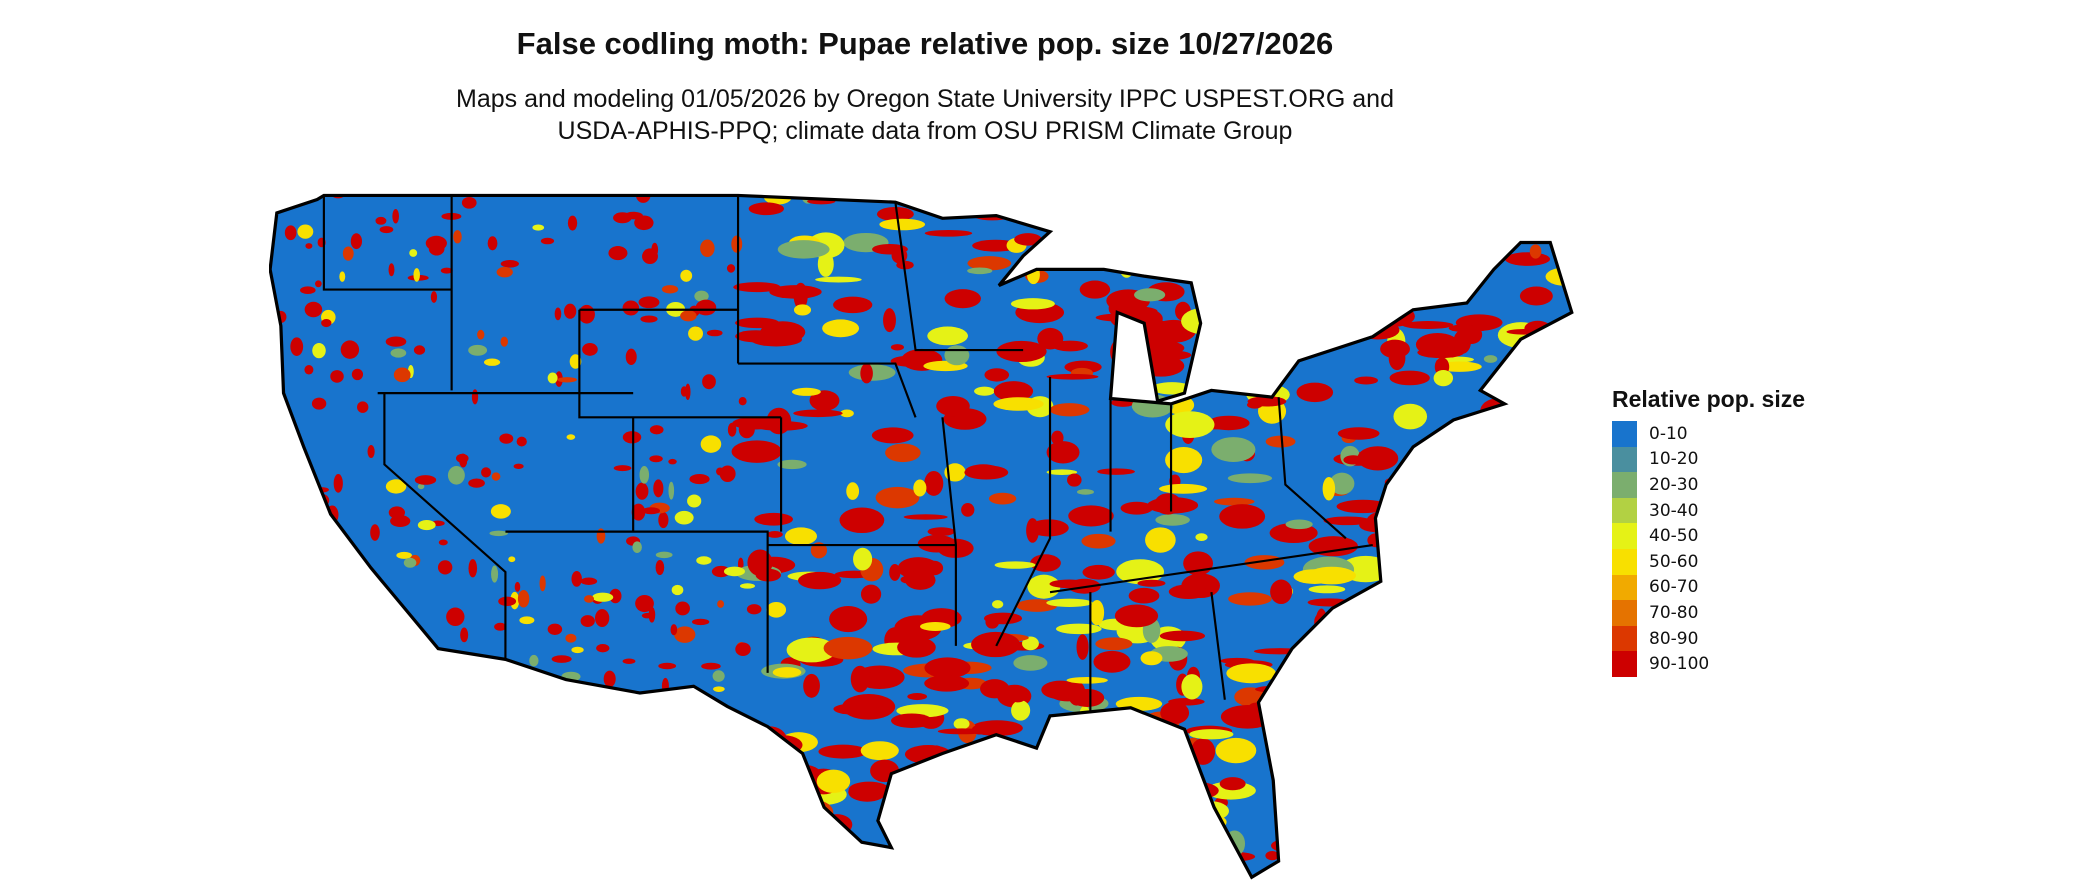  What do you see at coordinates (1674, 638) in the screenshot?
I see `legend-label: 80-90` at bounding box center [1674, 638].